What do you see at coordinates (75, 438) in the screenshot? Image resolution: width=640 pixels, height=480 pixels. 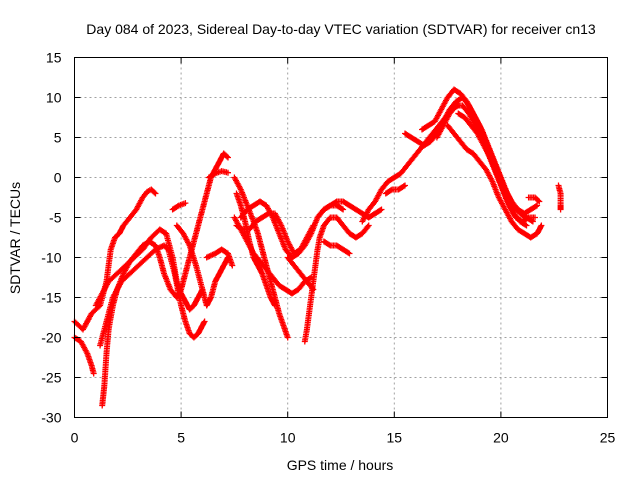 I see `x-tick-label: 0` at bounding box center [75, 438].